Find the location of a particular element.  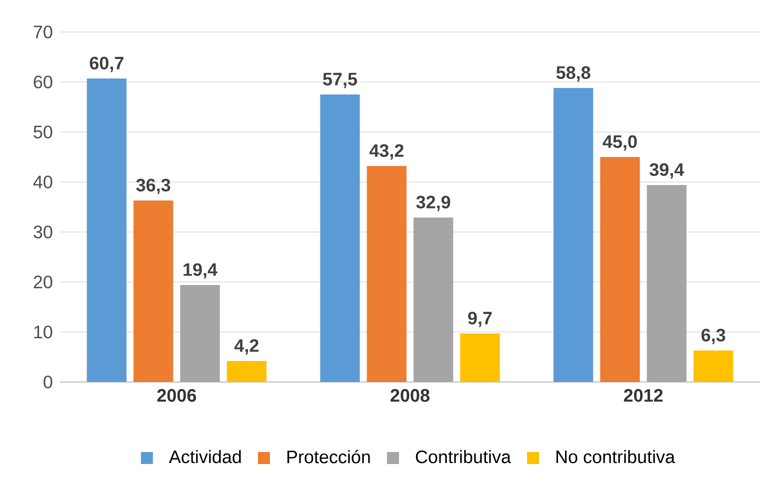

data-label: 57,5 is located at coordinates (340, 80).